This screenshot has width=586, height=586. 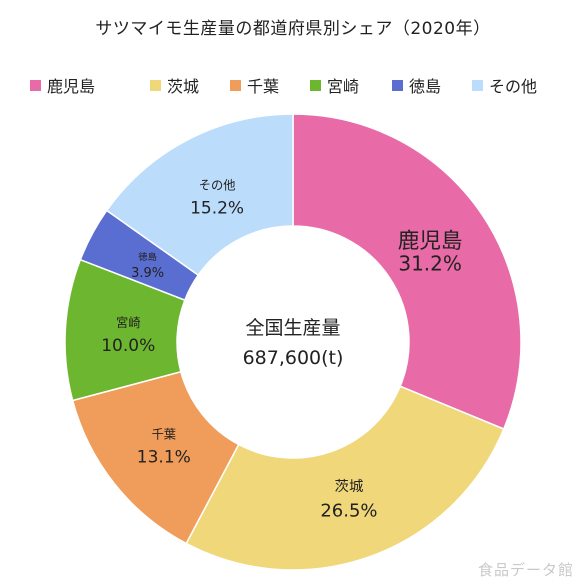 I want to click on legend-item: 千葉, so click(x=254, y=85).